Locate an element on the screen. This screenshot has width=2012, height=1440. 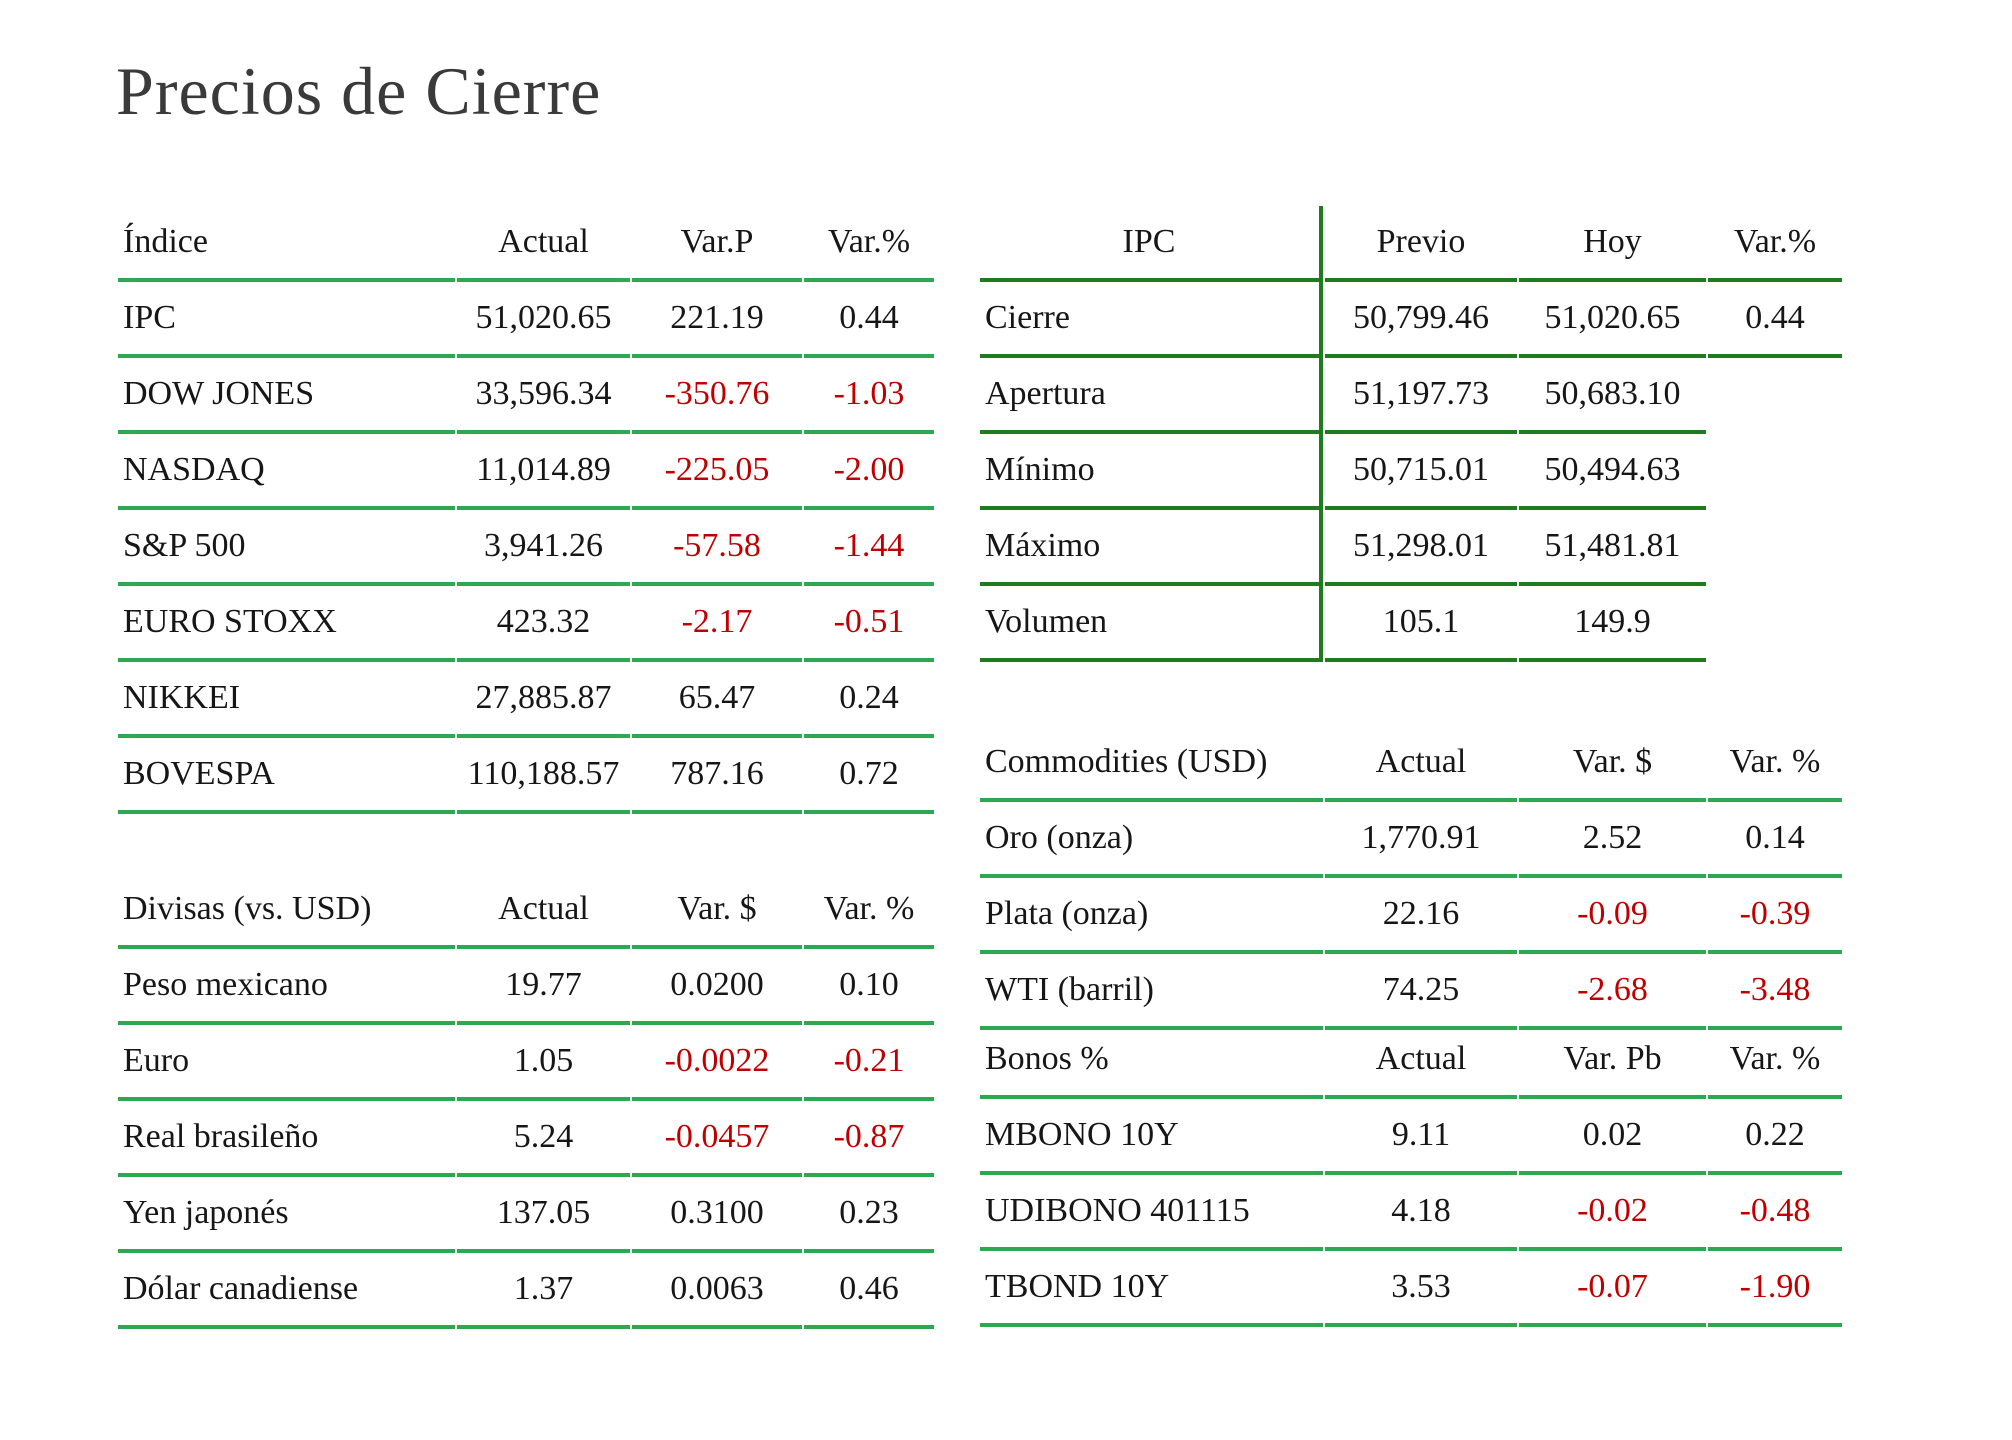
header-row: Divisas (vs. USD) Actual Var. $ Var. % is located at coordinates (526, 911).